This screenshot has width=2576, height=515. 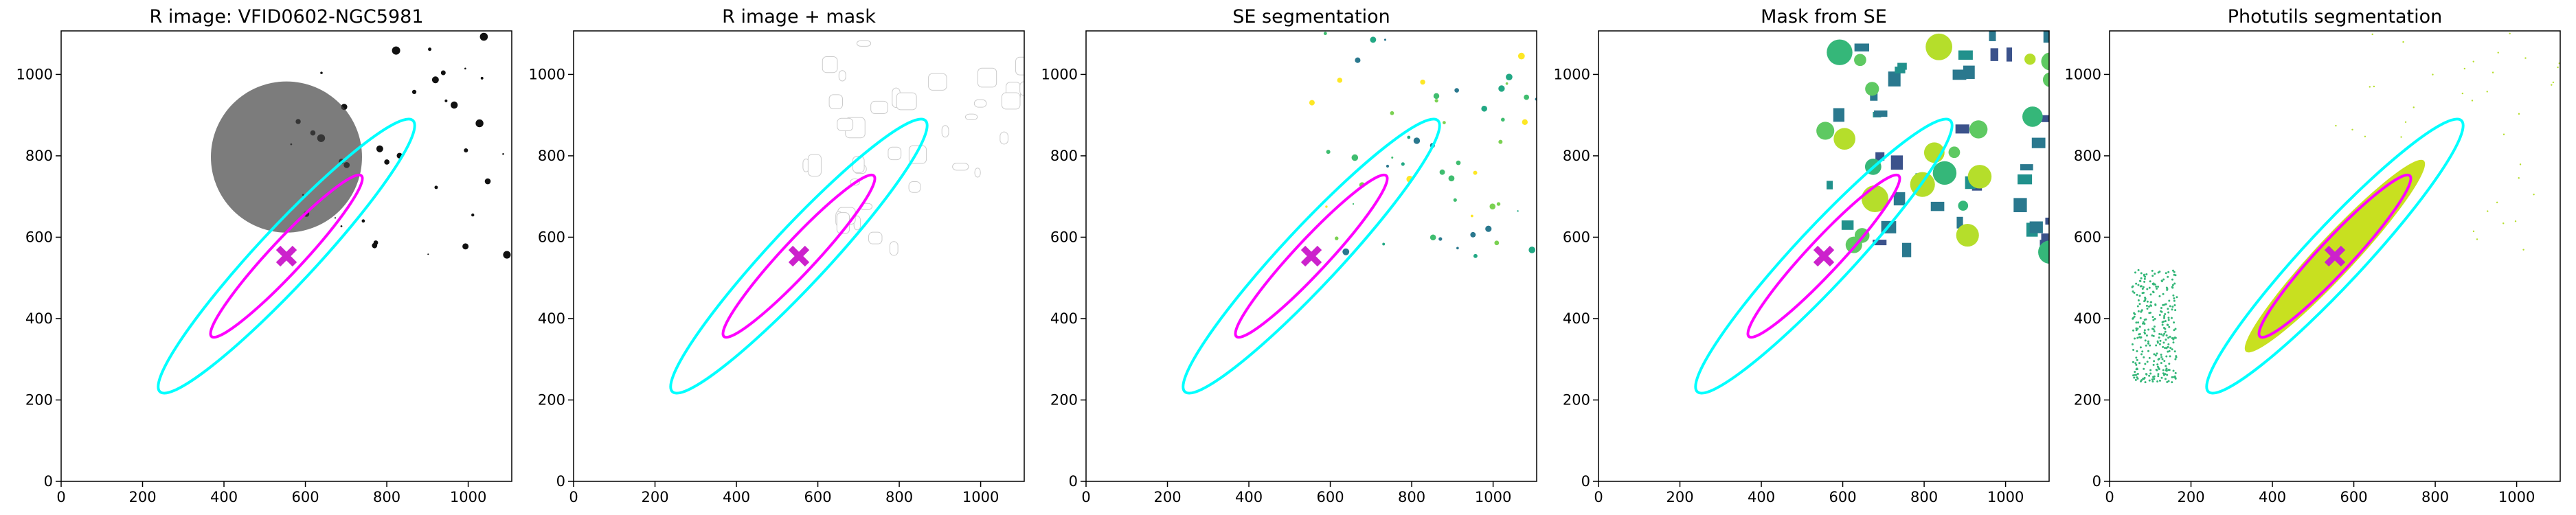 What do you see at coordinates (2109, 497) in the screenshot?
I see `x-tick-label: 0` at bounding box center [2109, 497].